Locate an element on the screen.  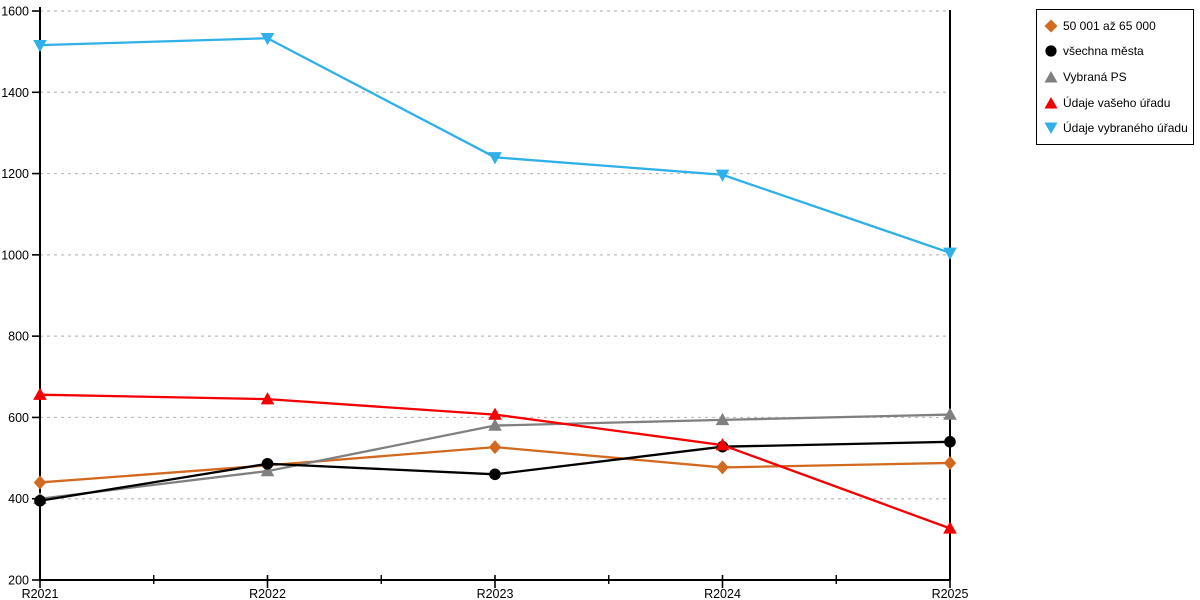
legend-item: 50 001 až 65 000 is located at coordinates (1117, 26).